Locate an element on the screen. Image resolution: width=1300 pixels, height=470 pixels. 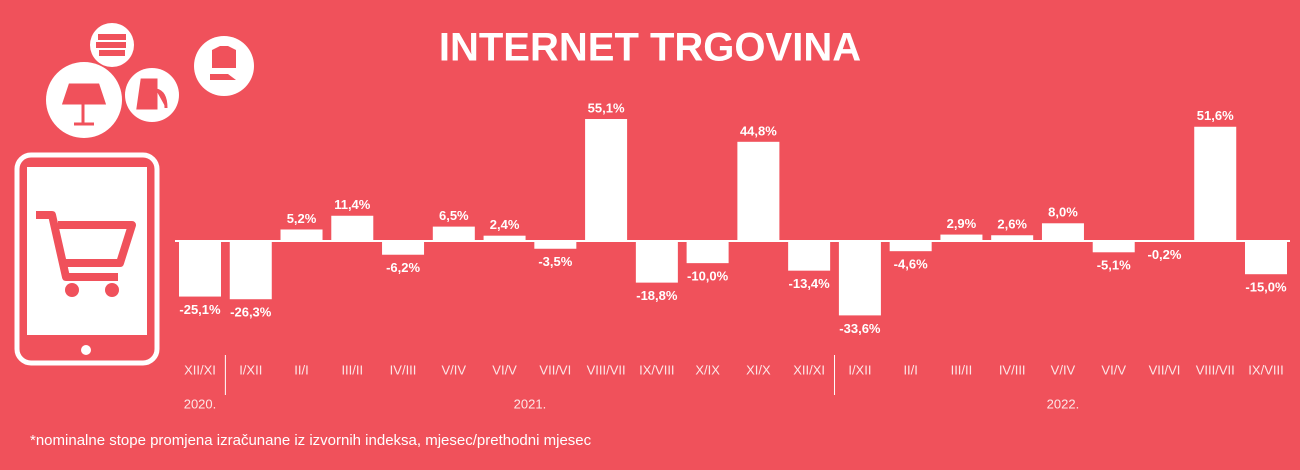
value-label: -4,6% is located at coordinates (911, 264).